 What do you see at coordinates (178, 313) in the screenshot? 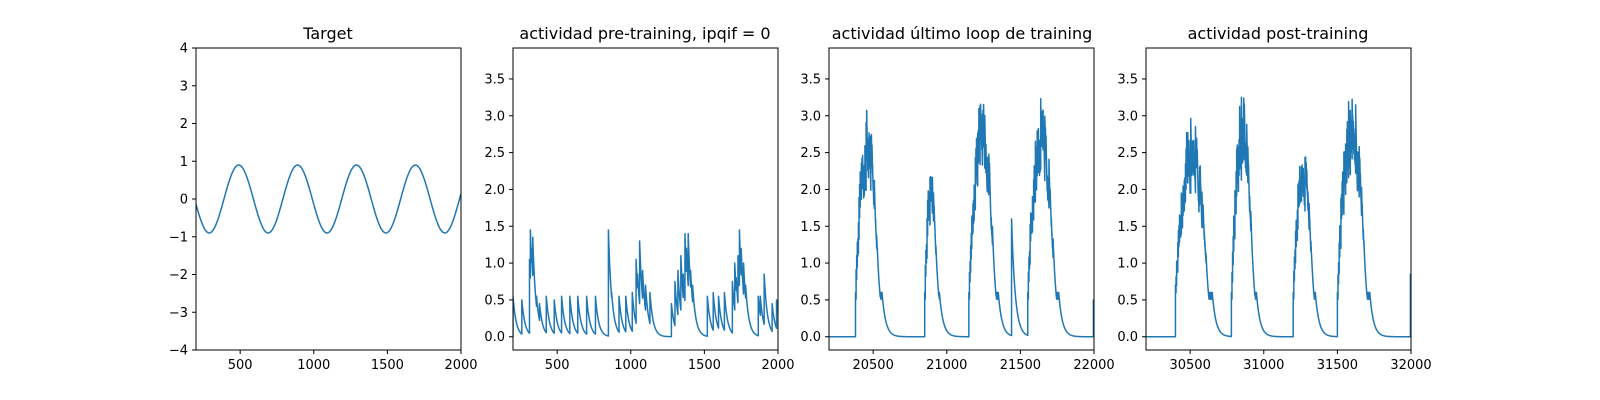
I see `y-tick-label: −3` at bounding box center [178, 313].